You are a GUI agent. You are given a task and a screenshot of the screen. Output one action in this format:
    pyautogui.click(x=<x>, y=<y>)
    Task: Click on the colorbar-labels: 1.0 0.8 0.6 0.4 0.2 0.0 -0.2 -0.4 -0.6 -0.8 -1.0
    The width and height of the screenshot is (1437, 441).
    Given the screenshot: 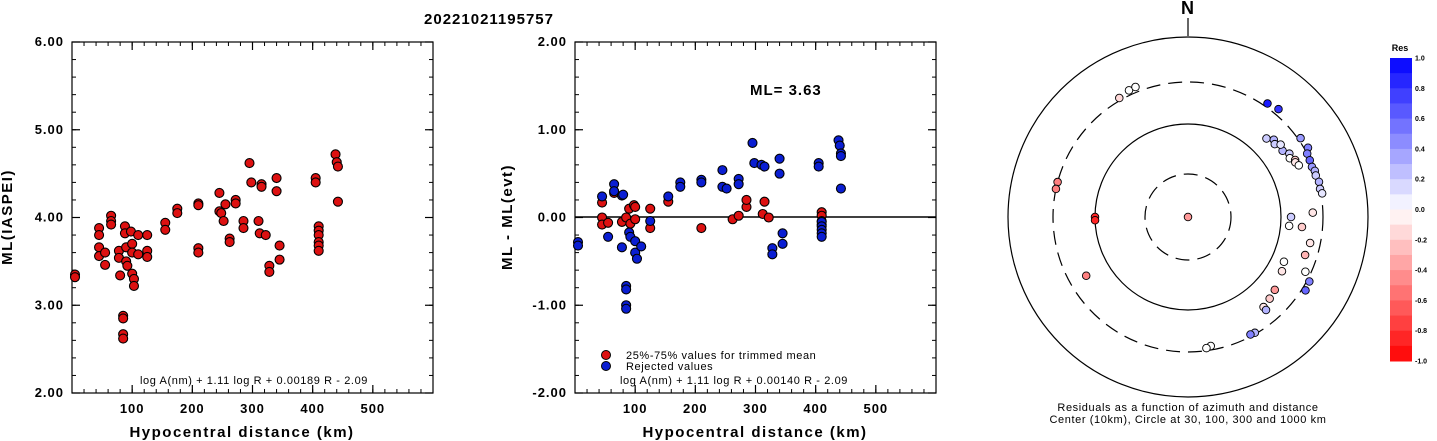 What is the action you would take?
    pyautogui.click(x=1421, y=211)
    